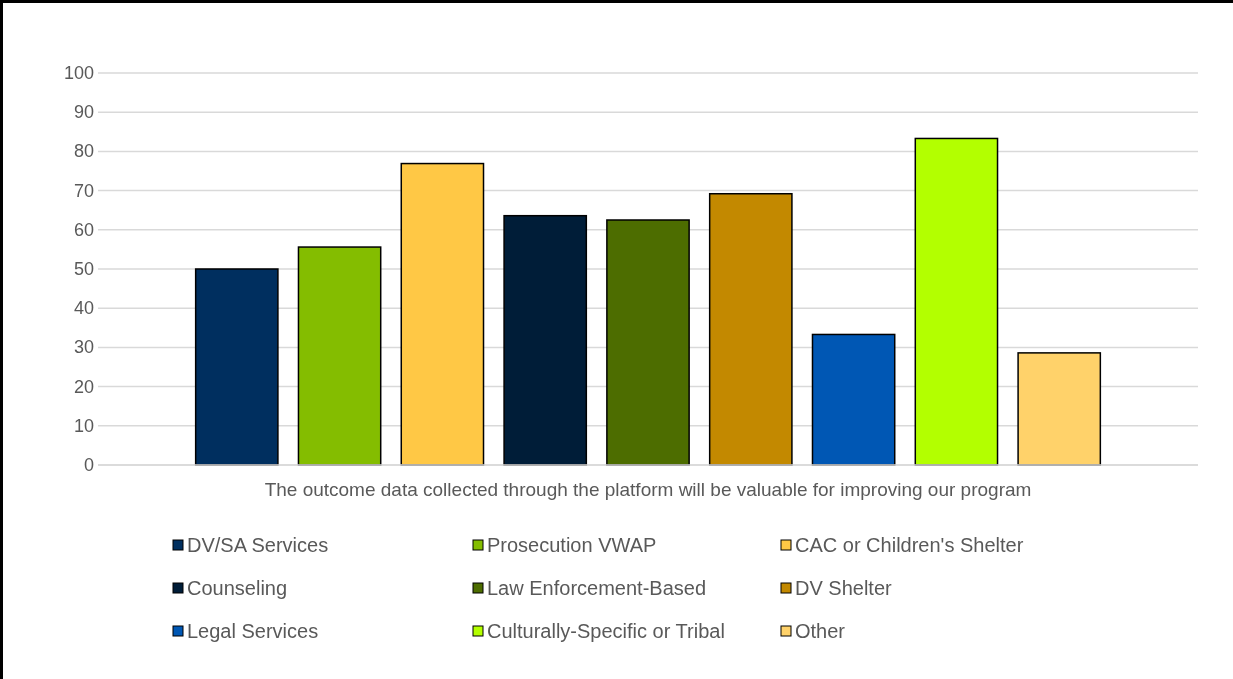 The width and height of the screenshot is (1233, 679). Describe the element at coordinates (909, 545) in the screenshot. I see `legend-label: CAC or Children's Shelter` at that location.